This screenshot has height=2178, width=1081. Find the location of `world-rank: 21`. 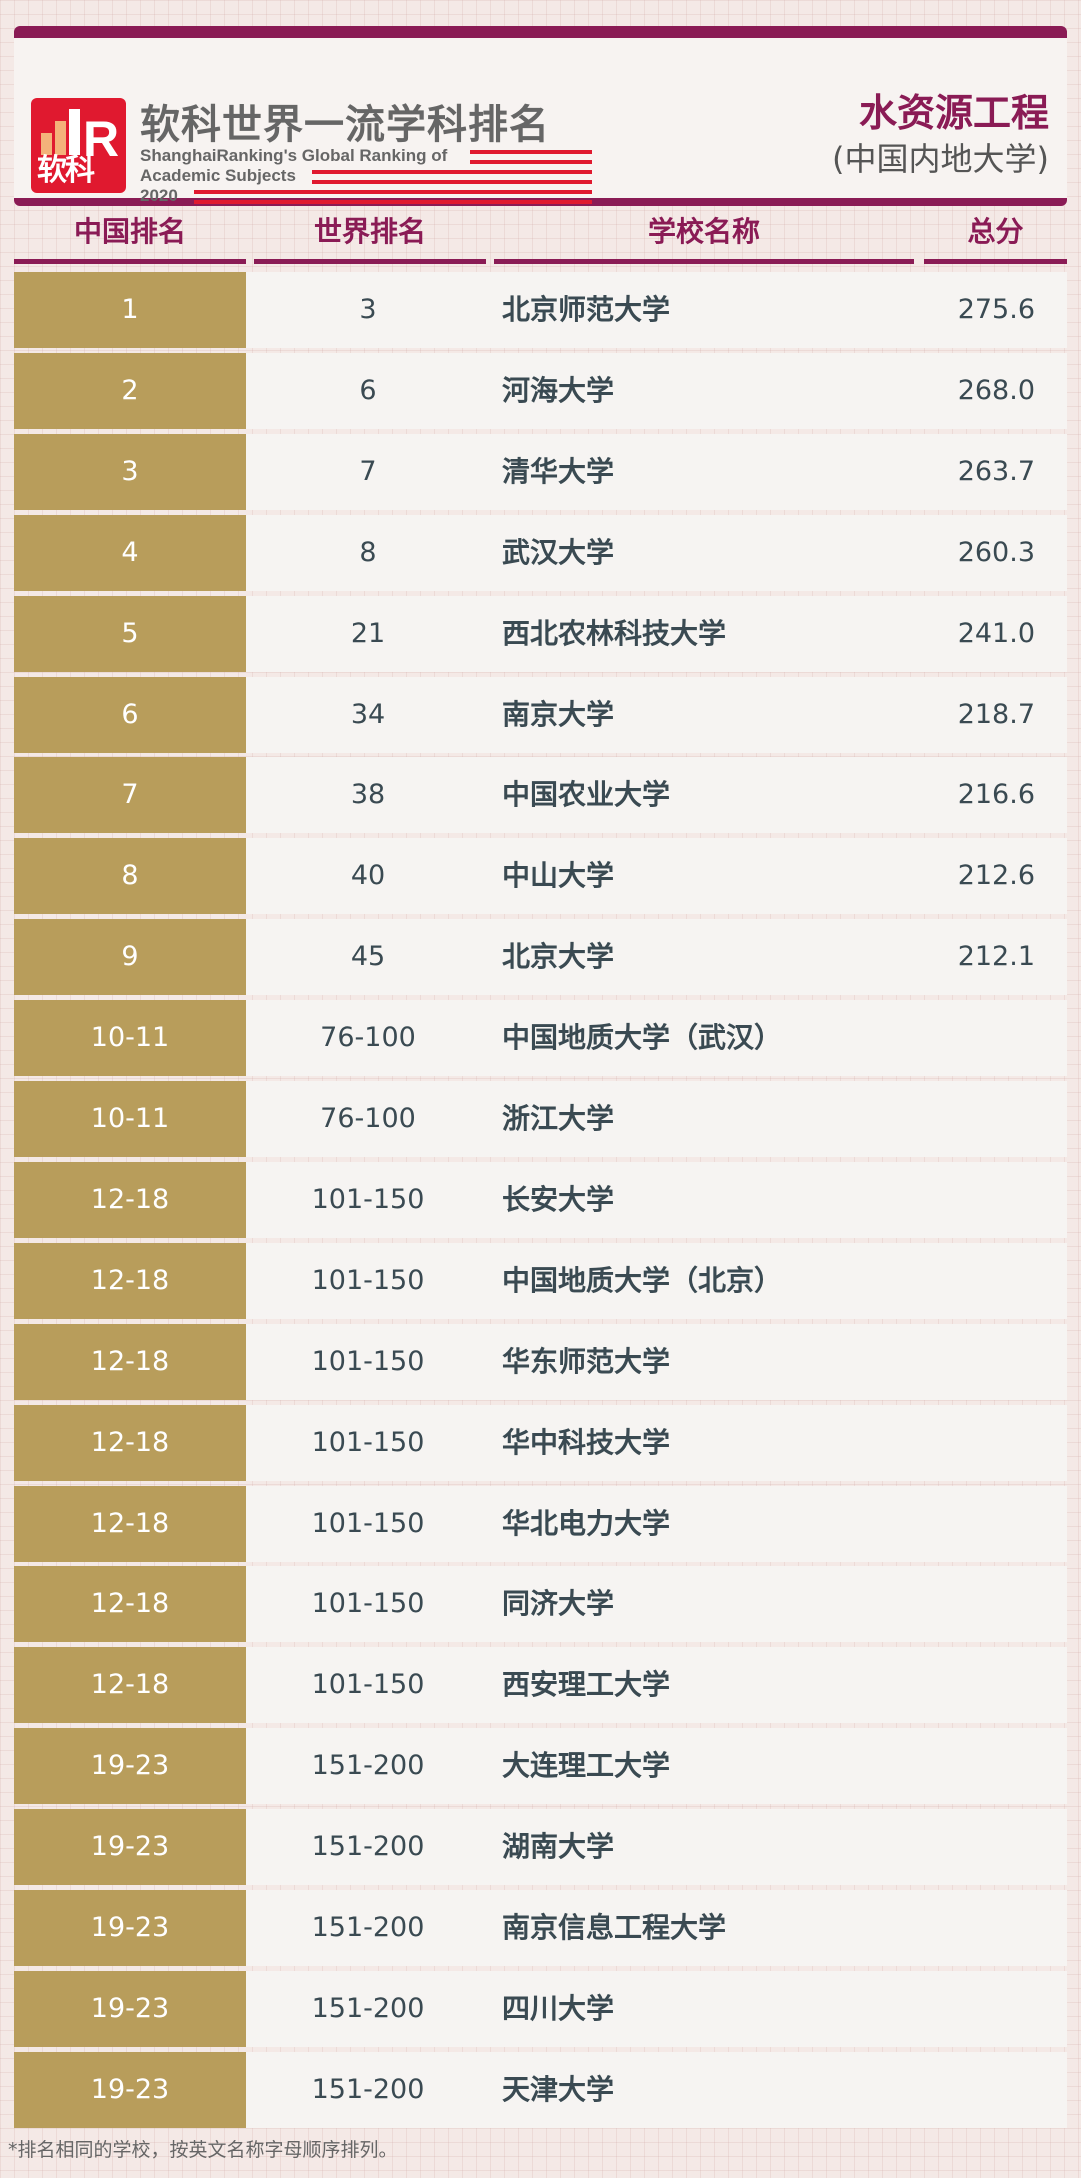

world-rank: 21 is located at coordinates (368, 633).